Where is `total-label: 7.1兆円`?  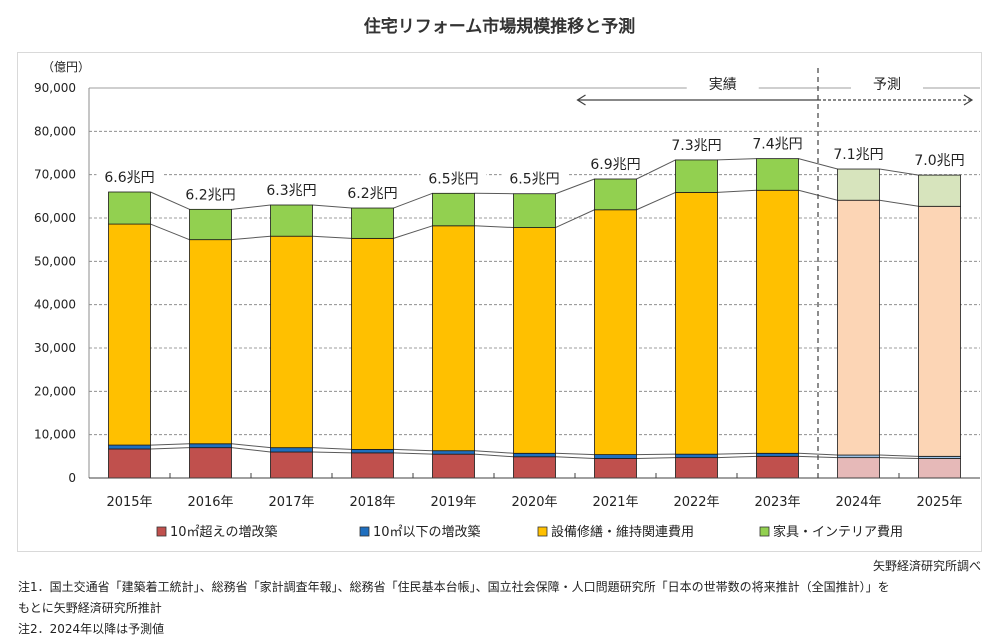 total-label: 7.1兆円 is located at coordinates (858, 155).